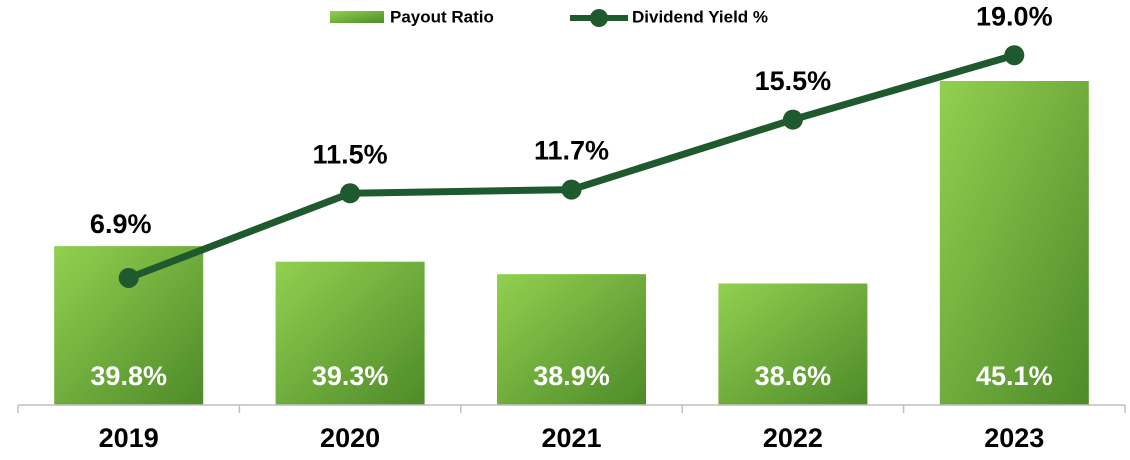 Image resolution: width=1130 pixels, height=460 pixels. I want to click on legend-label: Payout Ratio, so click(442, 16).